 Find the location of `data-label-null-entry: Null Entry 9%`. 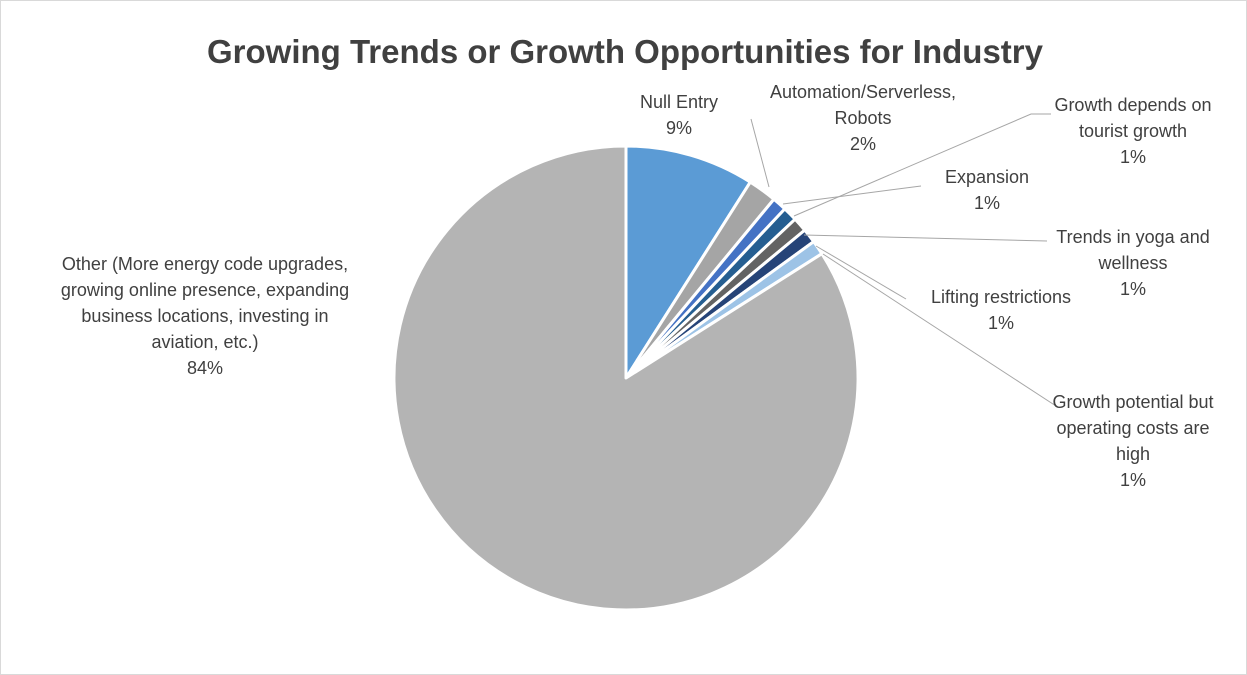

data-label-null-entry: Null Entry 9% is located at coordinates (679, 115).